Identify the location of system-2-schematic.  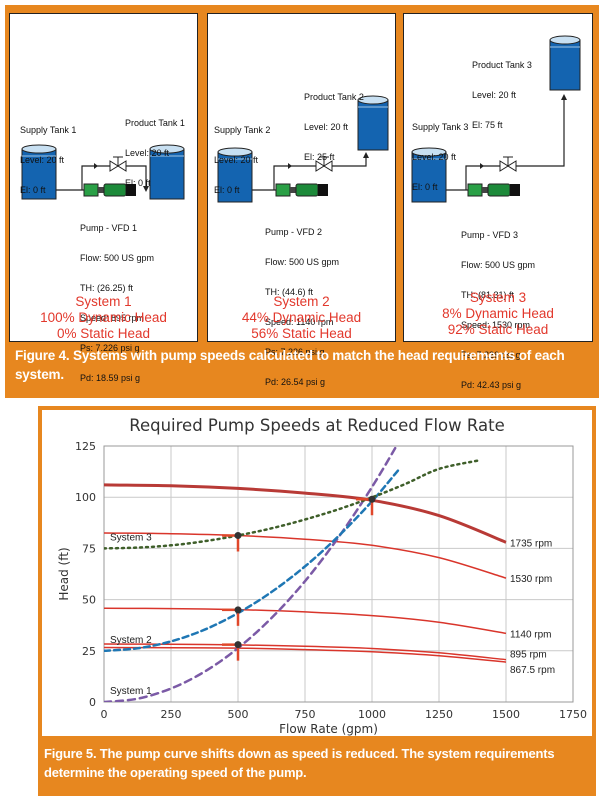
(303, 149).